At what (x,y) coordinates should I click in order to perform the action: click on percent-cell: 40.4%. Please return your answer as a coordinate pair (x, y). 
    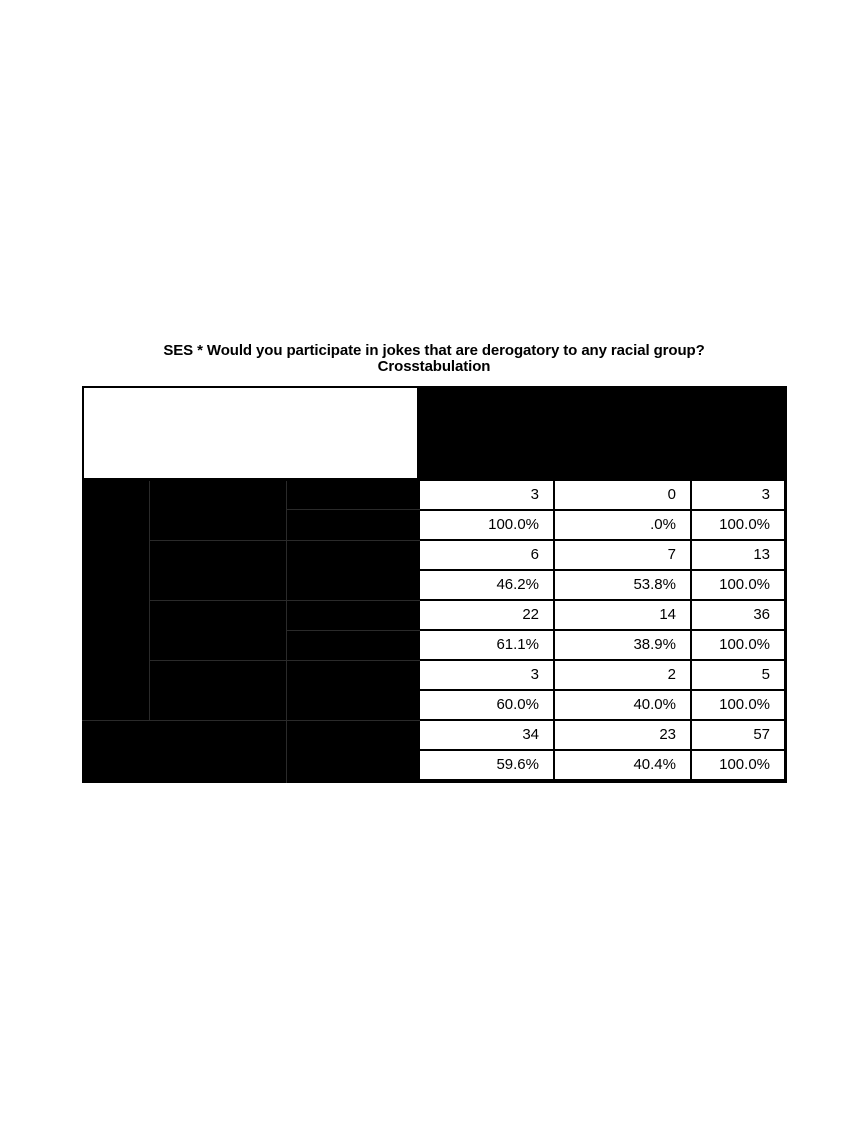
    Looking at the image, I should click on (622, 765).